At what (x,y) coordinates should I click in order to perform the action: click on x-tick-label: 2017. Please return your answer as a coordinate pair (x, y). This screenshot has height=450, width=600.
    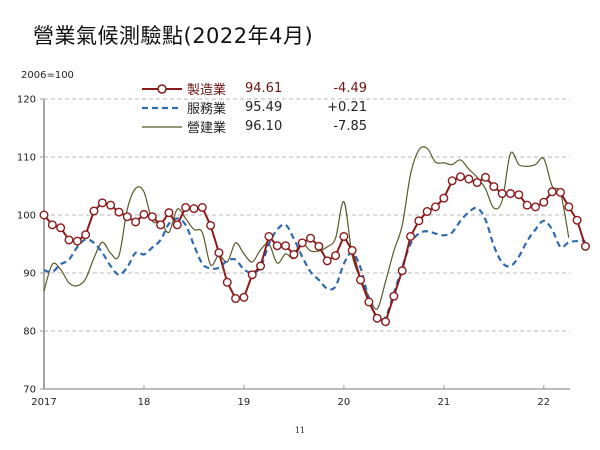
    Looking at the image, I should click on (43, 402).